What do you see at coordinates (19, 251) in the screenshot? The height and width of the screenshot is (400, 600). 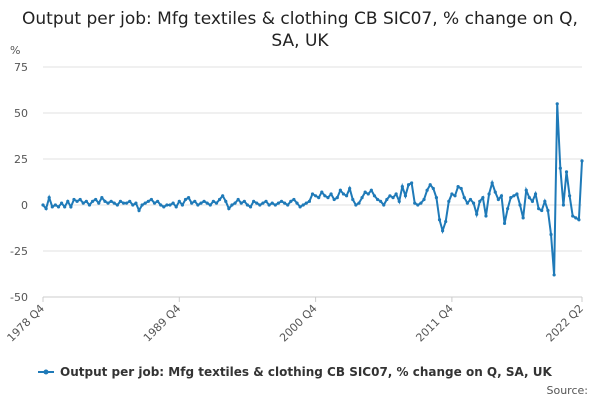 I see `y-tick-label: -25` at bounding box center [19, 251].